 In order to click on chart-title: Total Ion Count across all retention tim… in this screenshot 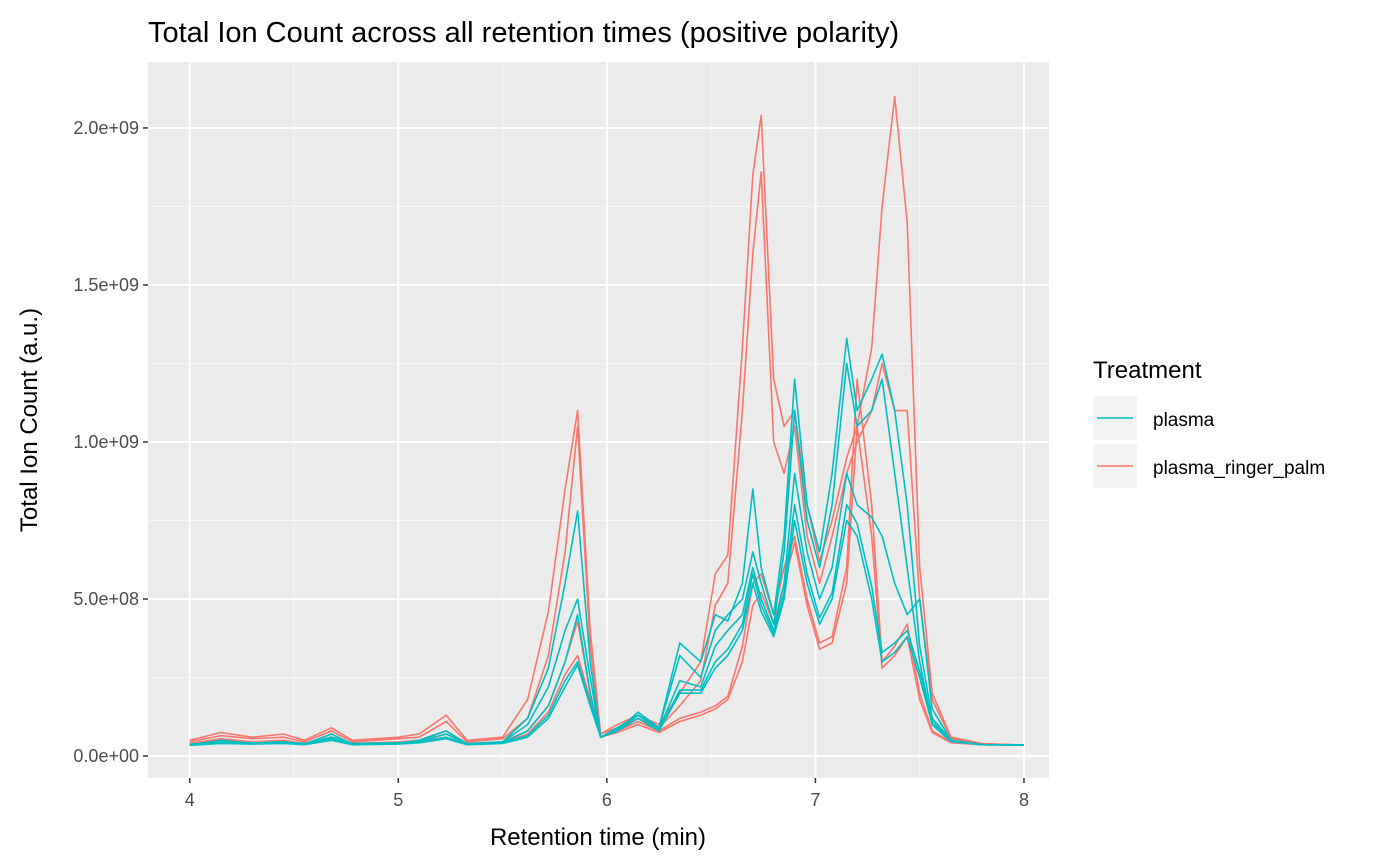, I will do `click(523, 33)`.